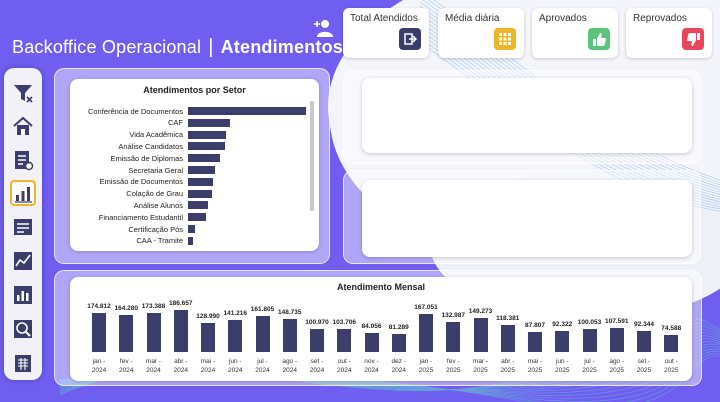 The width and height of the screenshot is (720, 402). What do you see at coordinates (590, 366) in the screenshot?
I see `mensal-category-label: jul - 2025` at bounding box center [590, 366].